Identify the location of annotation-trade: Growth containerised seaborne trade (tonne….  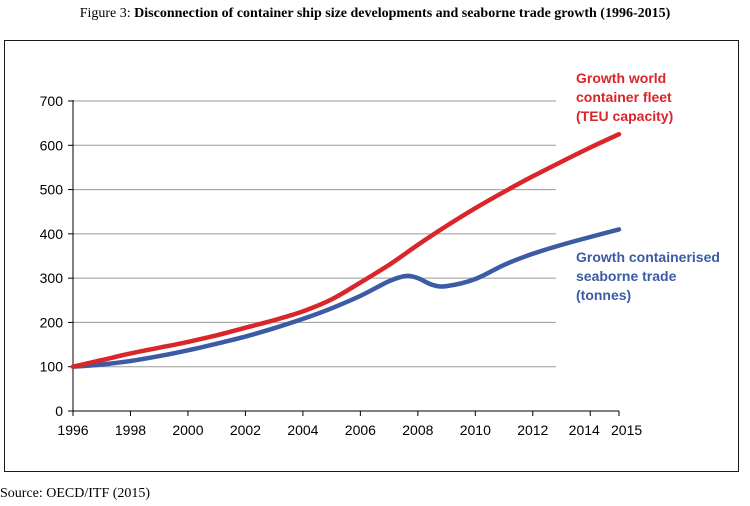
(648, 276).